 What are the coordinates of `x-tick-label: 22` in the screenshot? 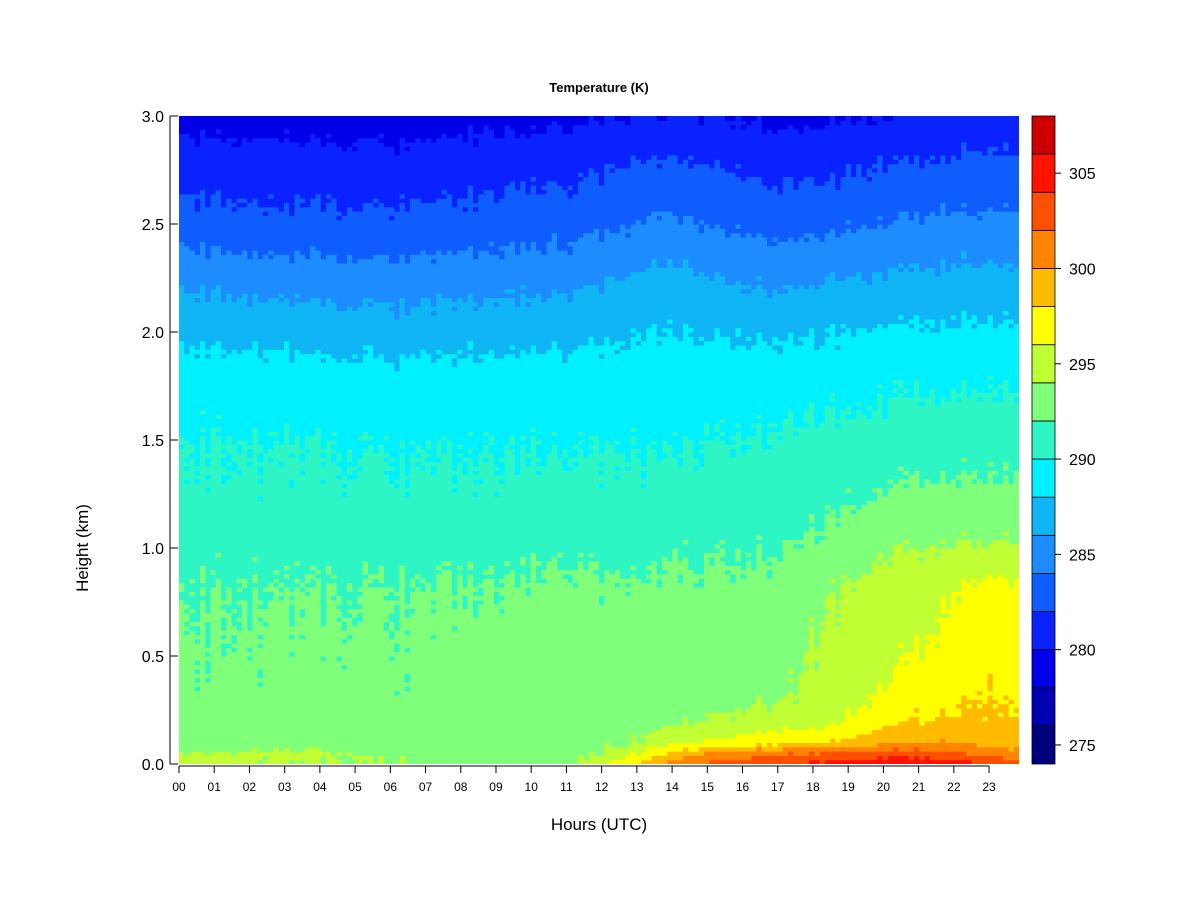 It's located at (954, 787).